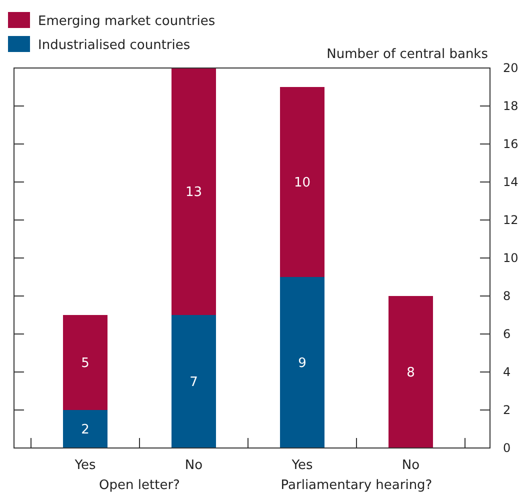 This screenshot has height=496, width=529. What do you see at coordinates (510, 181) in the screenshot?
I see `y-tick-label: 14` at bounding box center [510, 181].